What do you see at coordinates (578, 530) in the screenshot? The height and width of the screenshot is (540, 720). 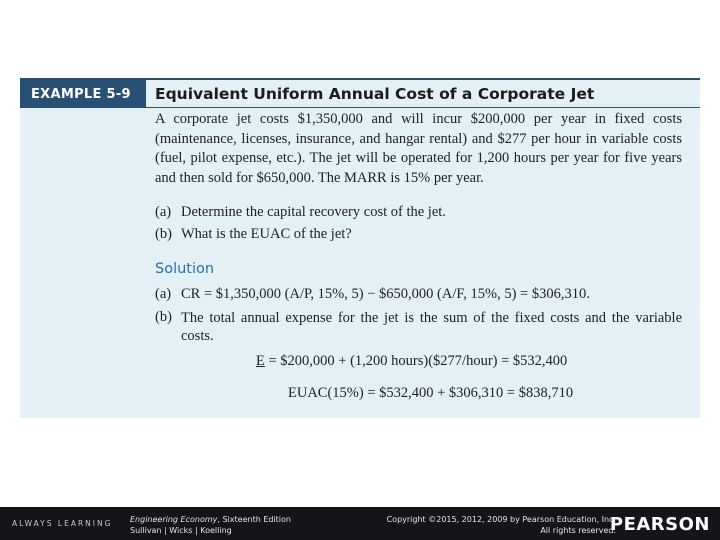 I see `rights-text: All rights reserved.` at bounding box center [578, 530].